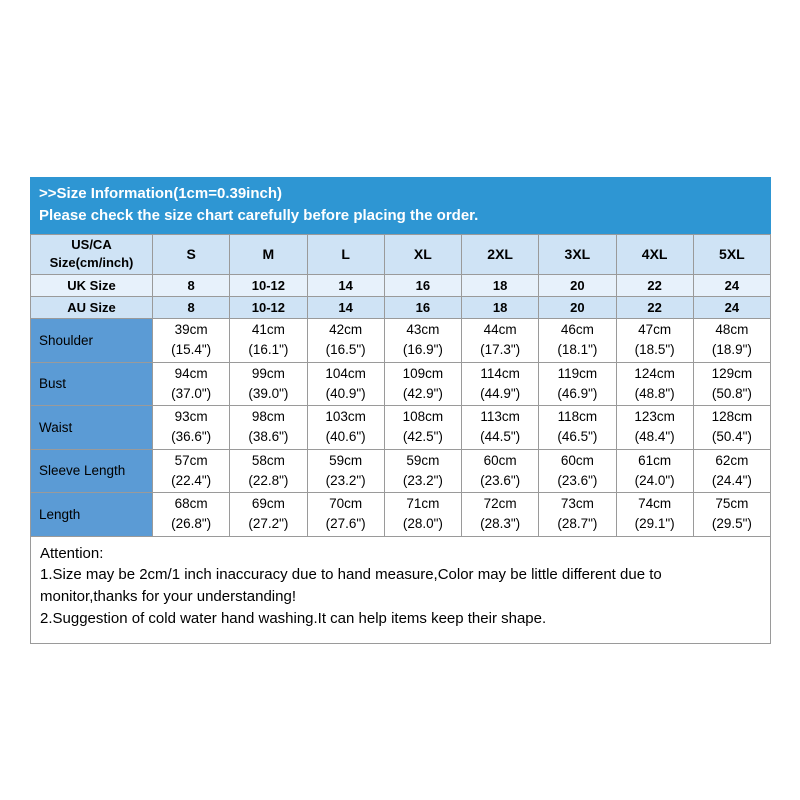  I want to click on banner-title: >>Size Information(1cm=0.39inch), so click(160, 193).